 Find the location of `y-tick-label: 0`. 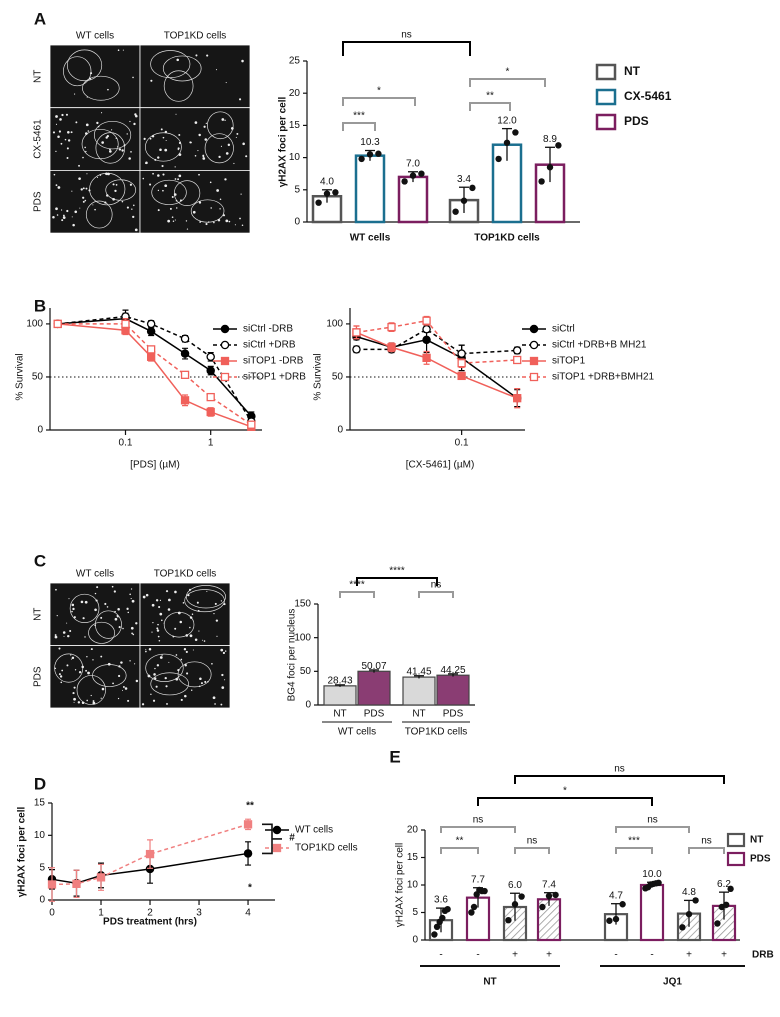

y-tick-label: 0 is located at coordinates (297, 222).